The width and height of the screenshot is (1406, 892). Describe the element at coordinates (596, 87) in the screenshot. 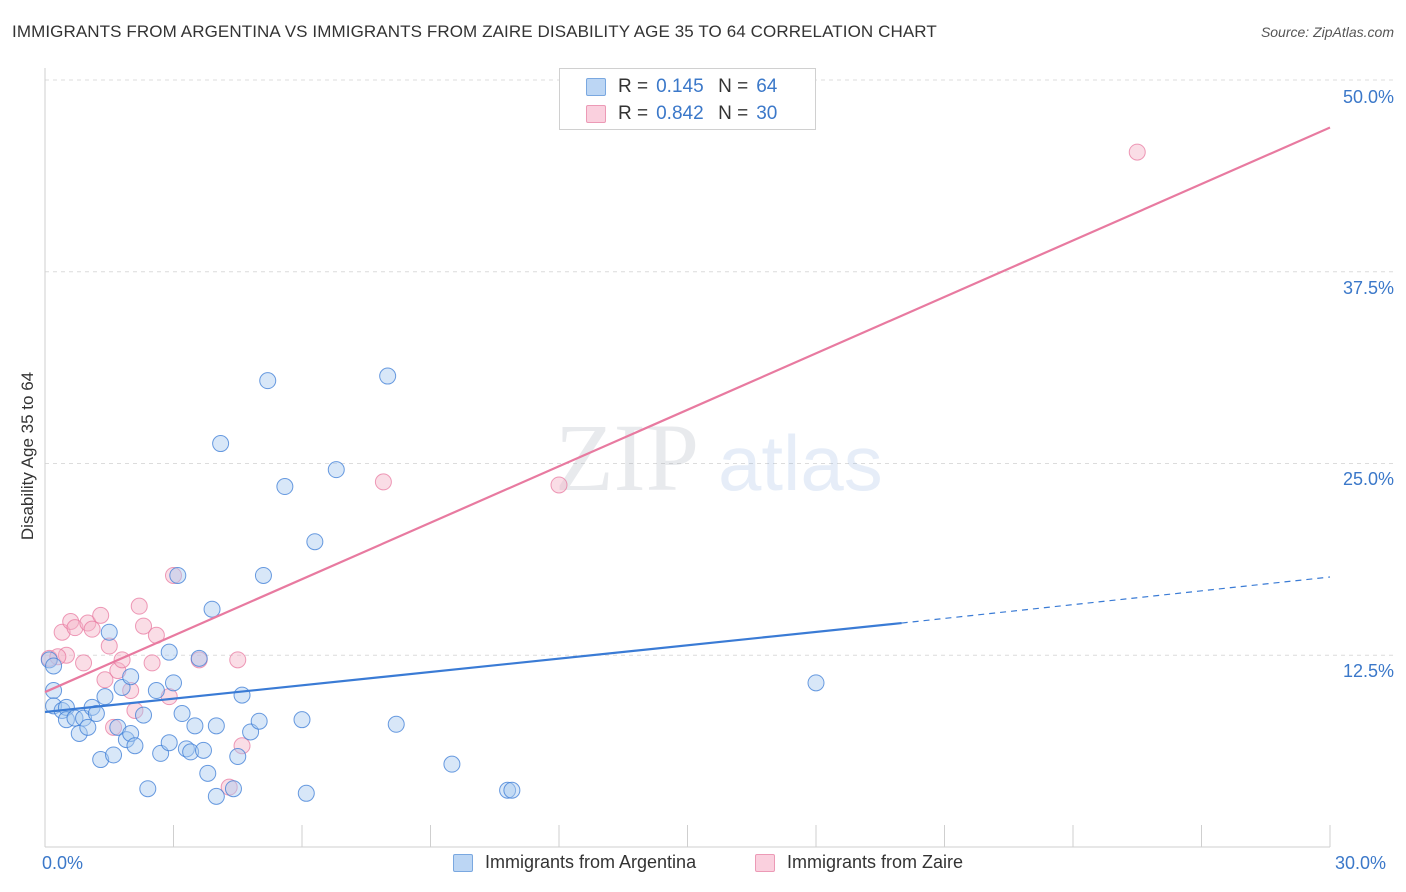

I see `legend-swatch-argentina` at that location.